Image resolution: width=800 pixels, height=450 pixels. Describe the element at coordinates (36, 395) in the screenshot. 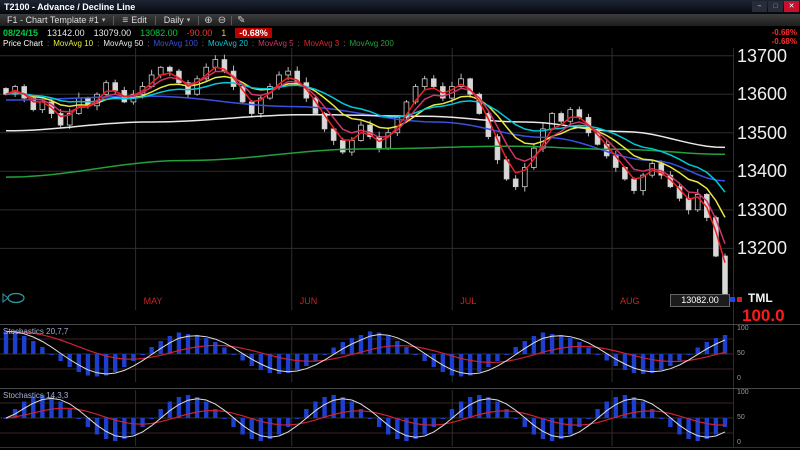

I see `stoch2-title: Stochastics 14,3,3` at that location.